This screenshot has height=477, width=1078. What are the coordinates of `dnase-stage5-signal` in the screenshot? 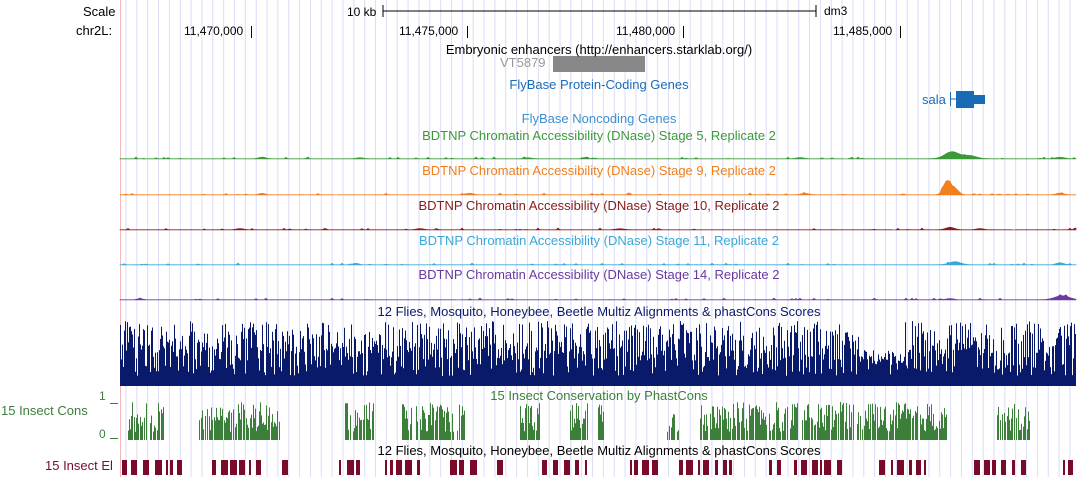 It's located at (598, 155).